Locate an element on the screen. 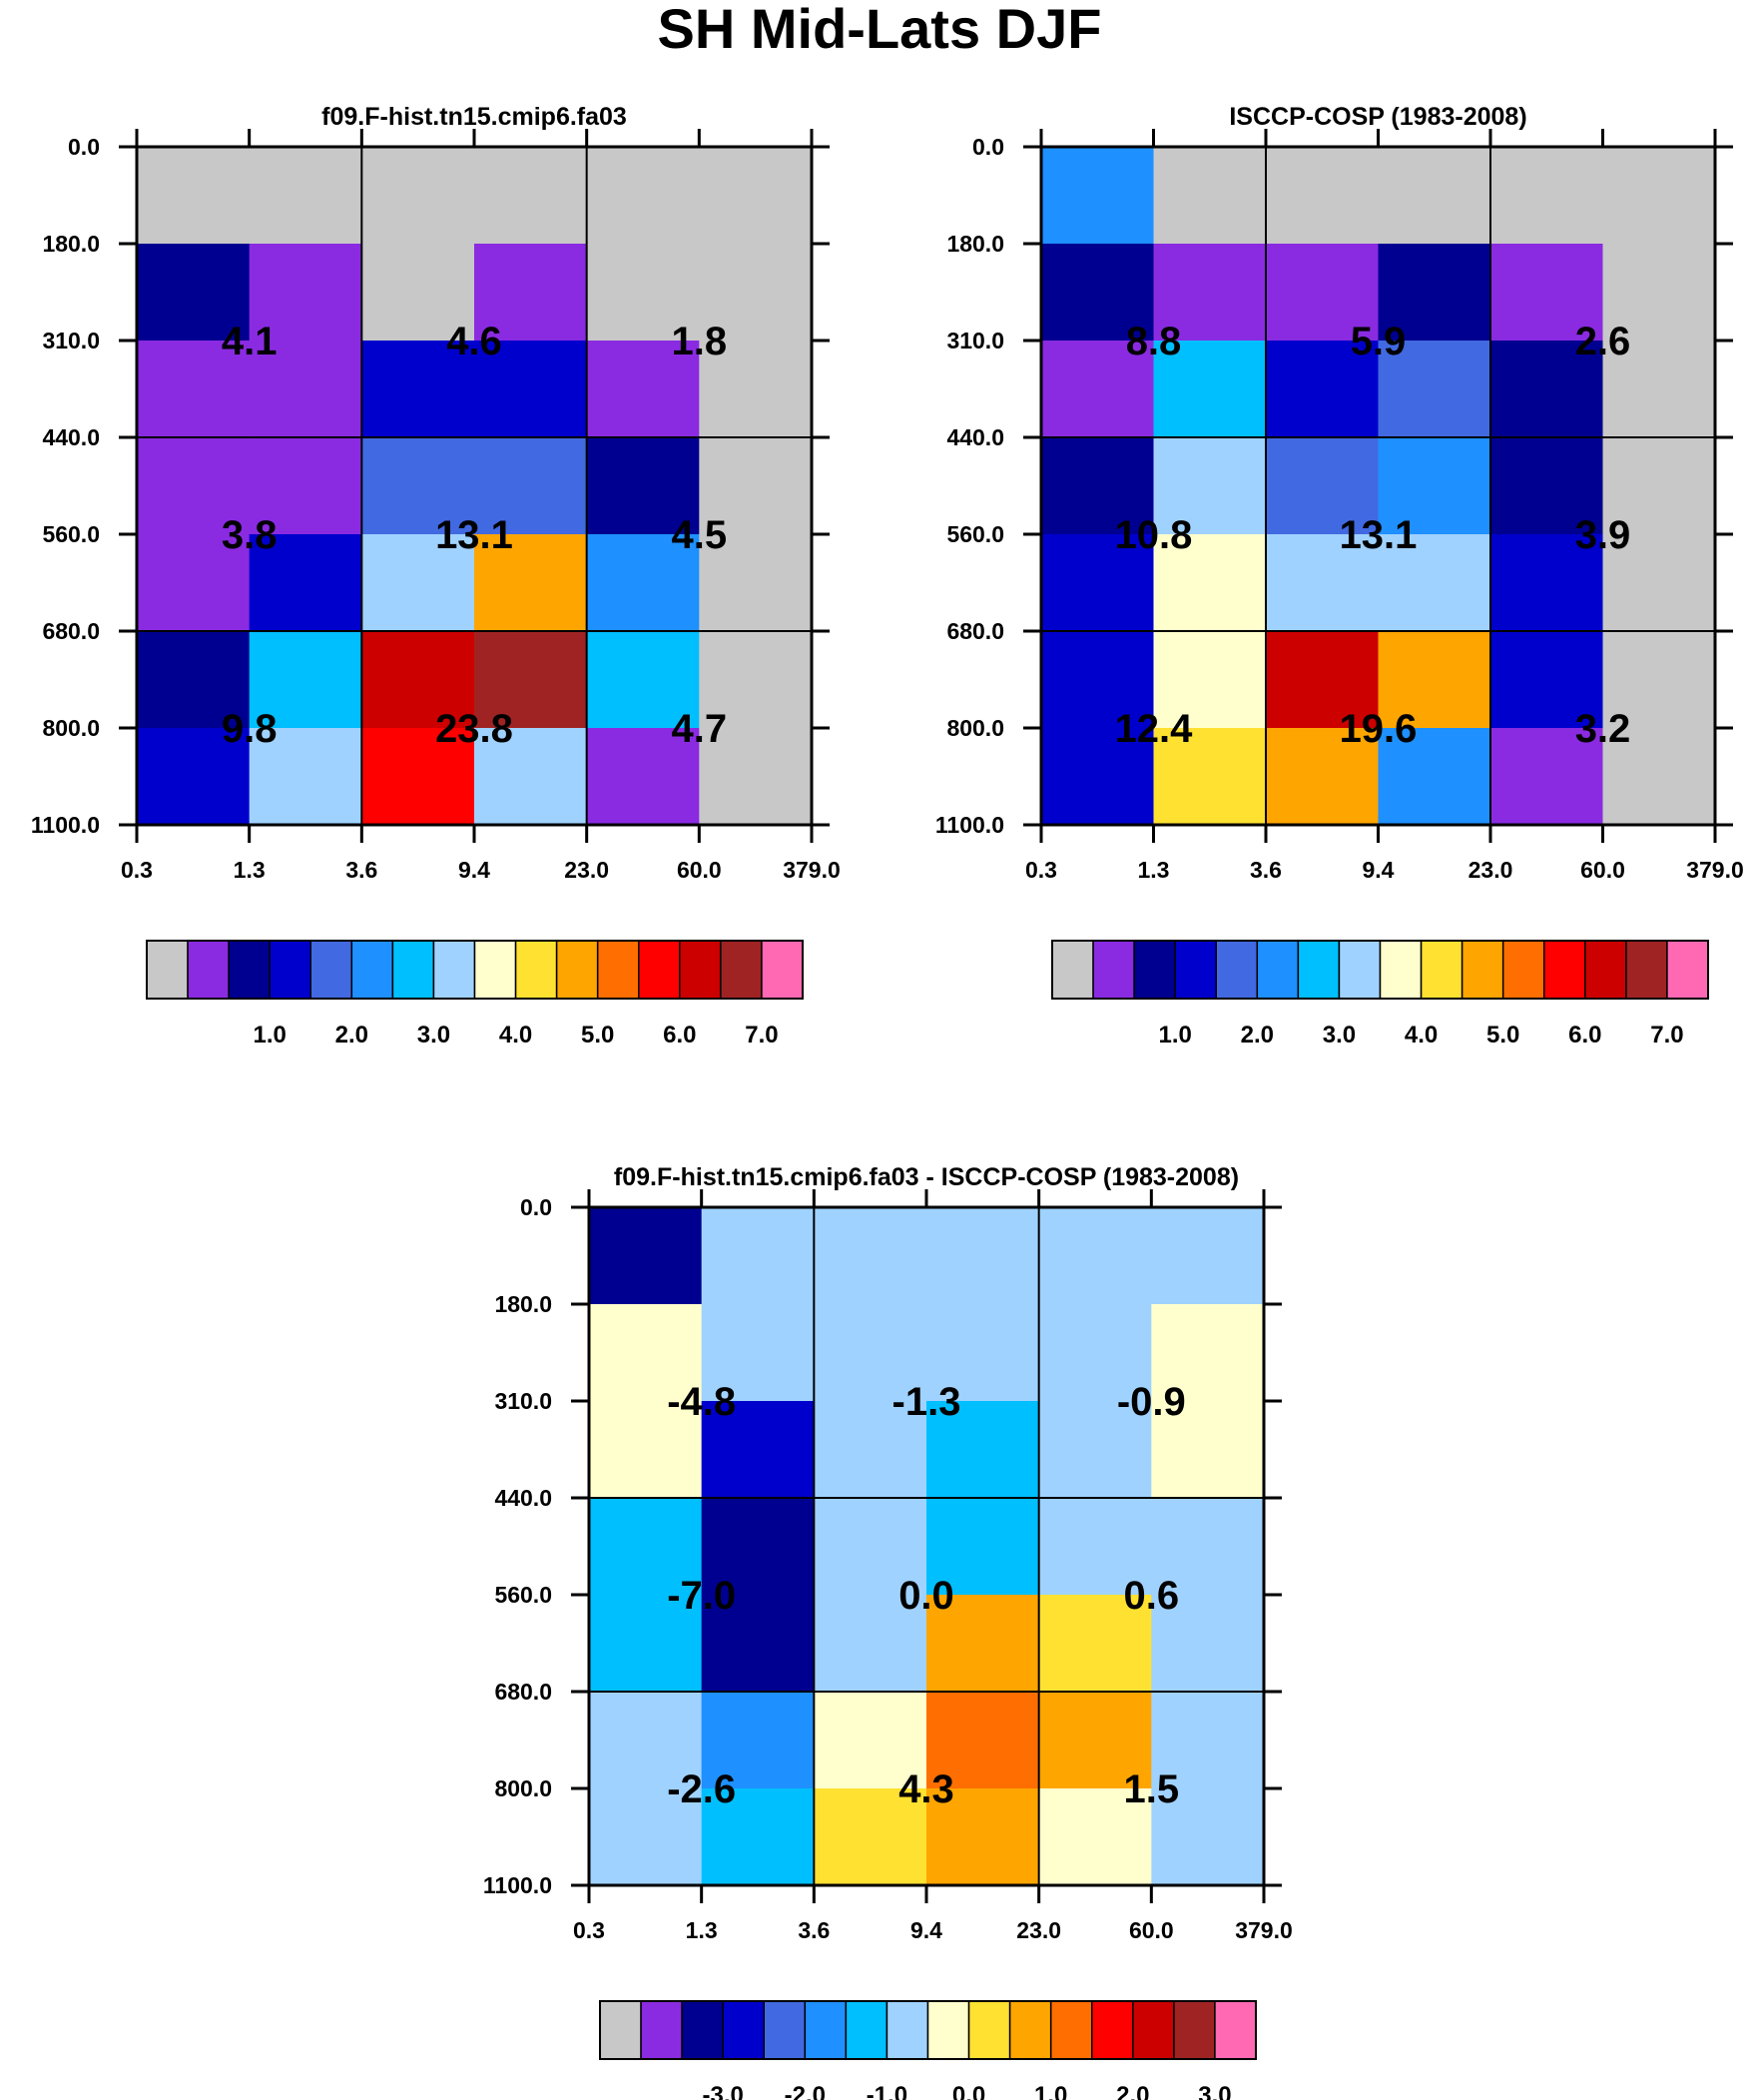  colorbar: 1.0 2.0 3.0 4.0 5.0 6.0 7.0 is located at coordinates (1380, 994).